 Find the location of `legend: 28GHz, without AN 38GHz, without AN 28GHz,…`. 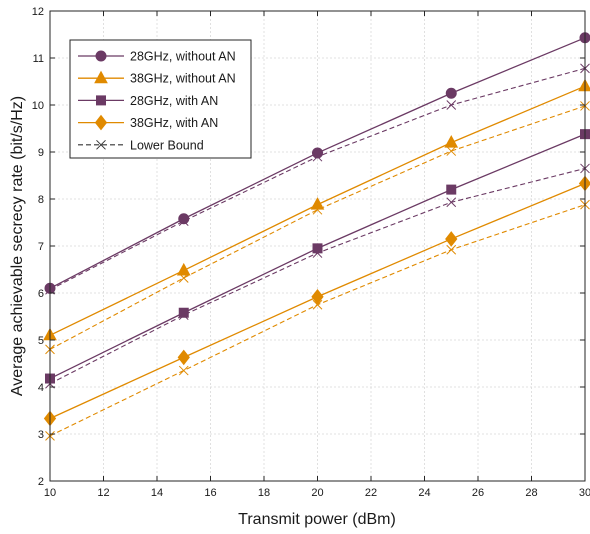

legend: 28GHz, without AN 38GHz, without AN 28GHz,… is located at coordinates (160, 99).